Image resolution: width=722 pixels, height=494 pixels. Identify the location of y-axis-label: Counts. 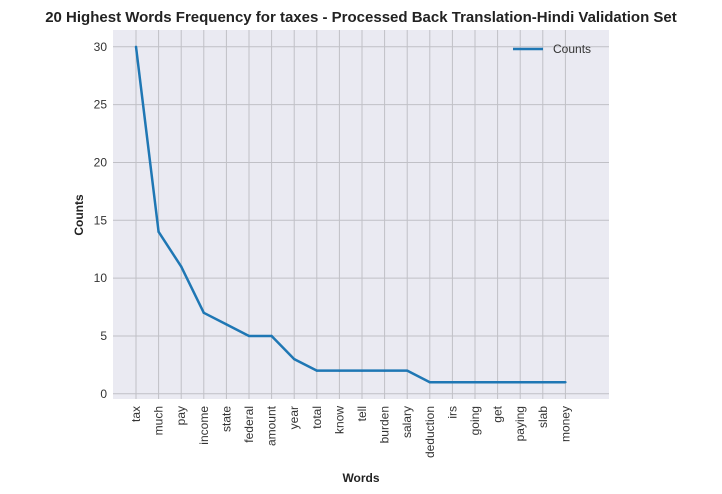
(79, 215).